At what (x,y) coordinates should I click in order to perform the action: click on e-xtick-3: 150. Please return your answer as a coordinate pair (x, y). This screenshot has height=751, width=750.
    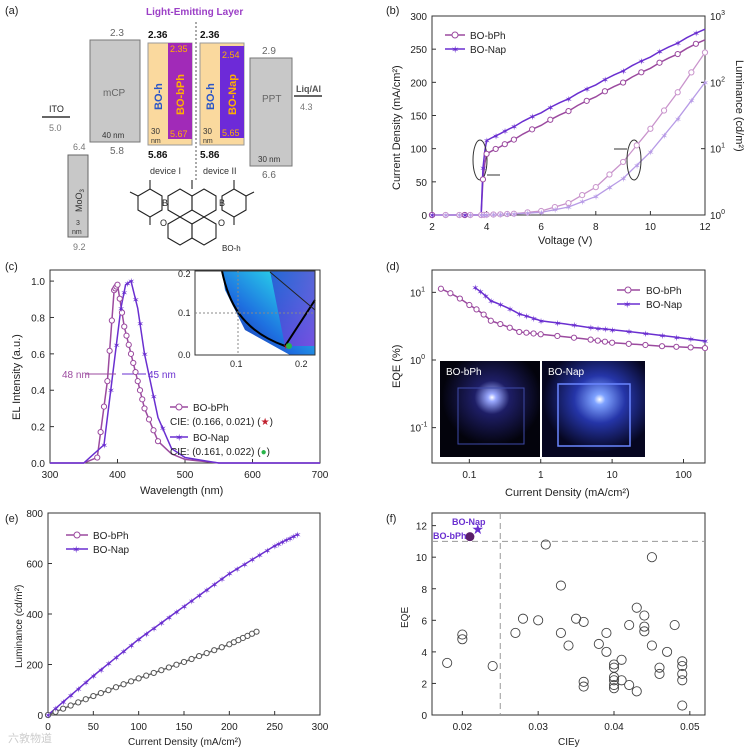
    Looking at the image, I should click on (184, 727).